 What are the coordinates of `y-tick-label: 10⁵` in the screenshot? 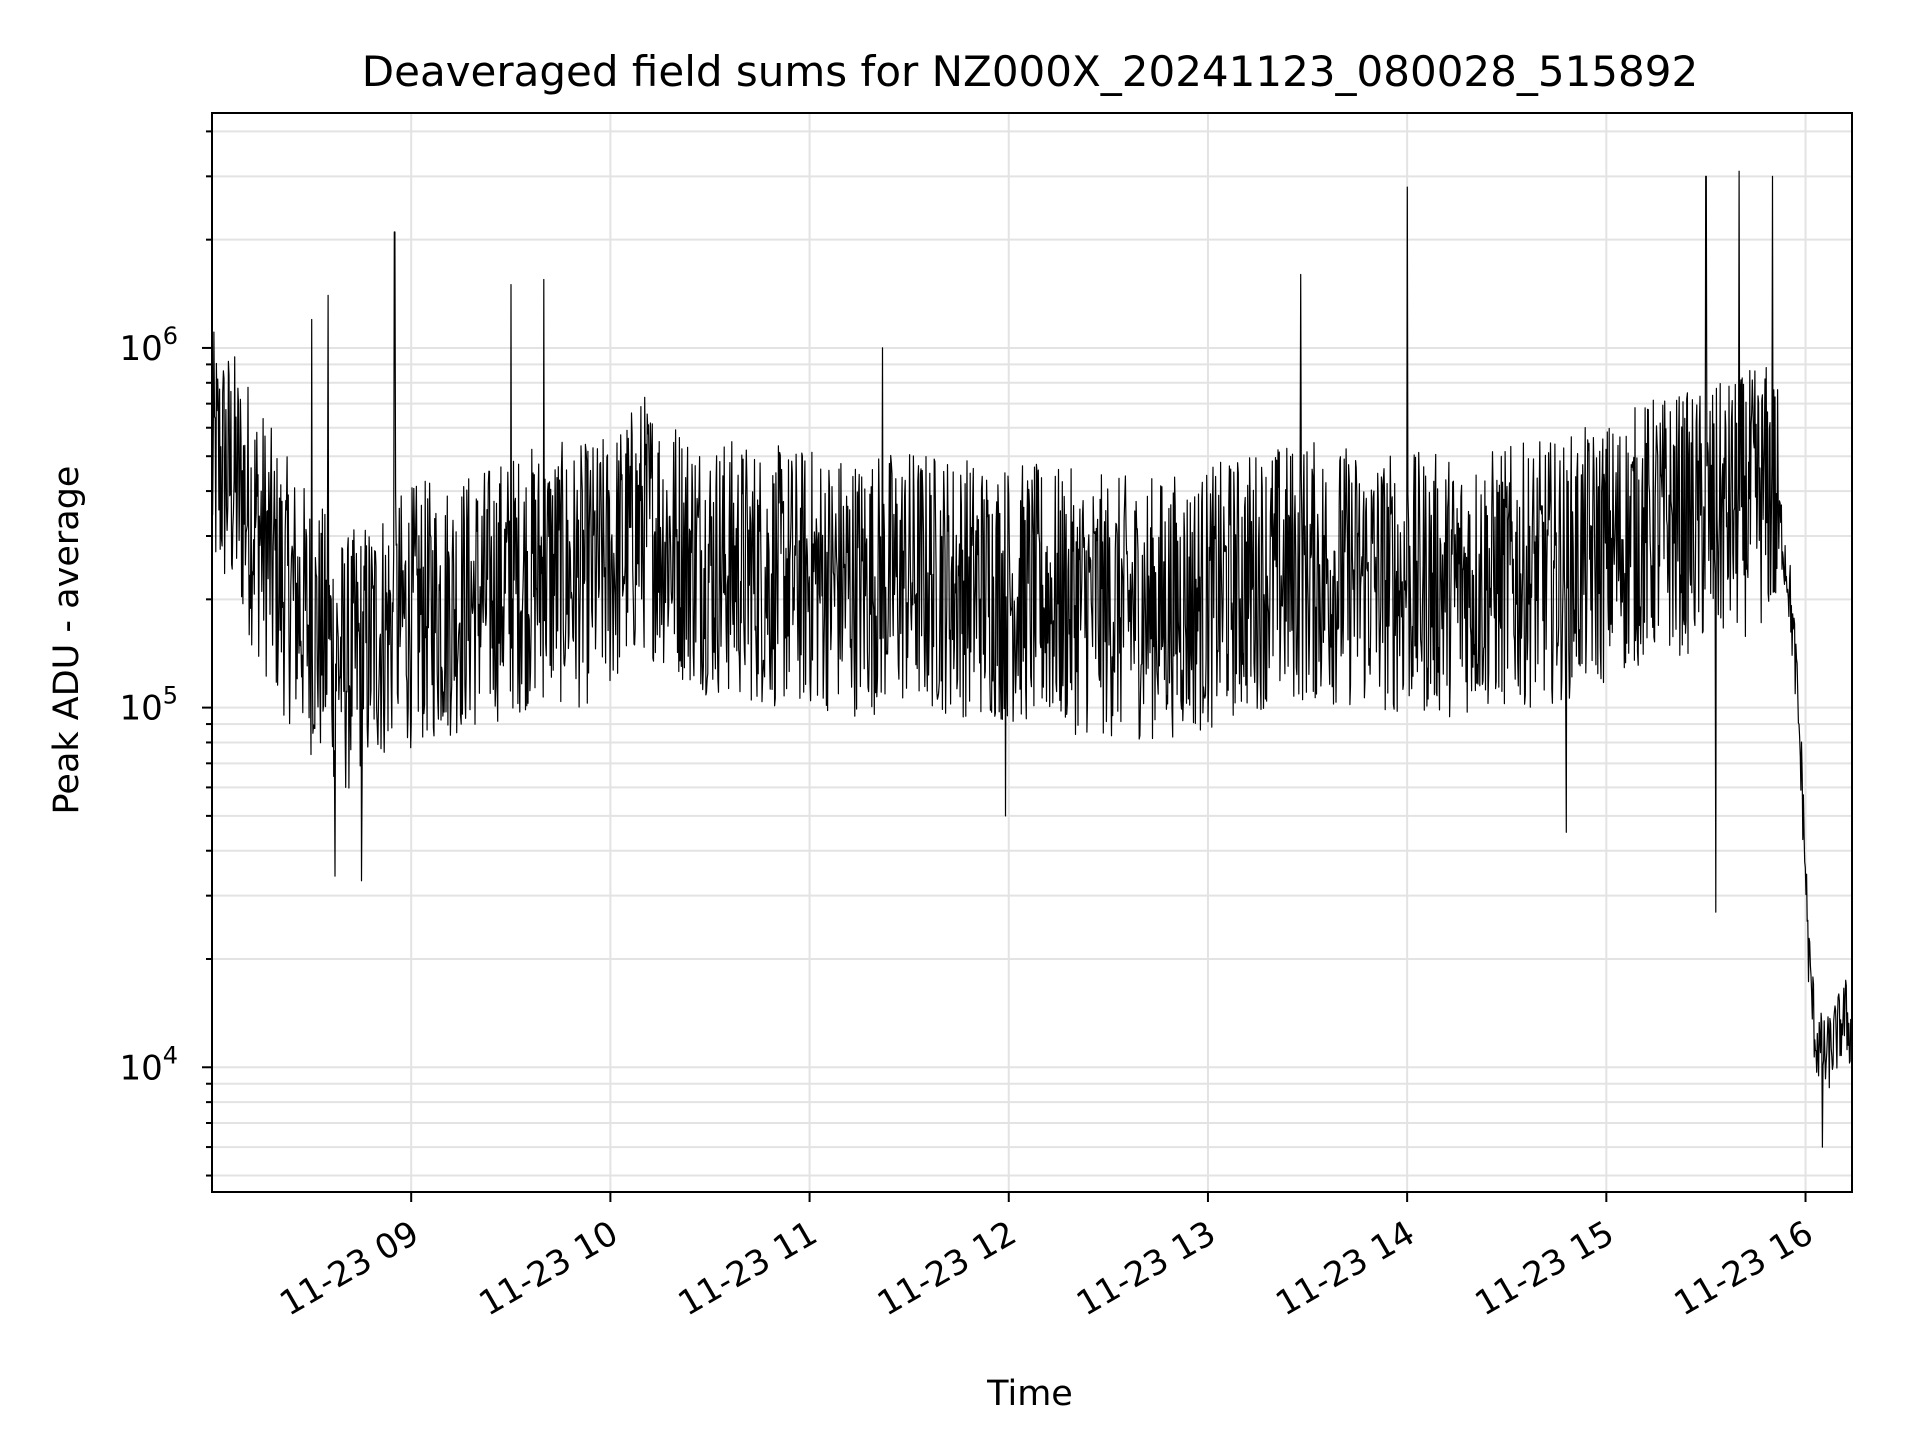 It's located at (148, 705).